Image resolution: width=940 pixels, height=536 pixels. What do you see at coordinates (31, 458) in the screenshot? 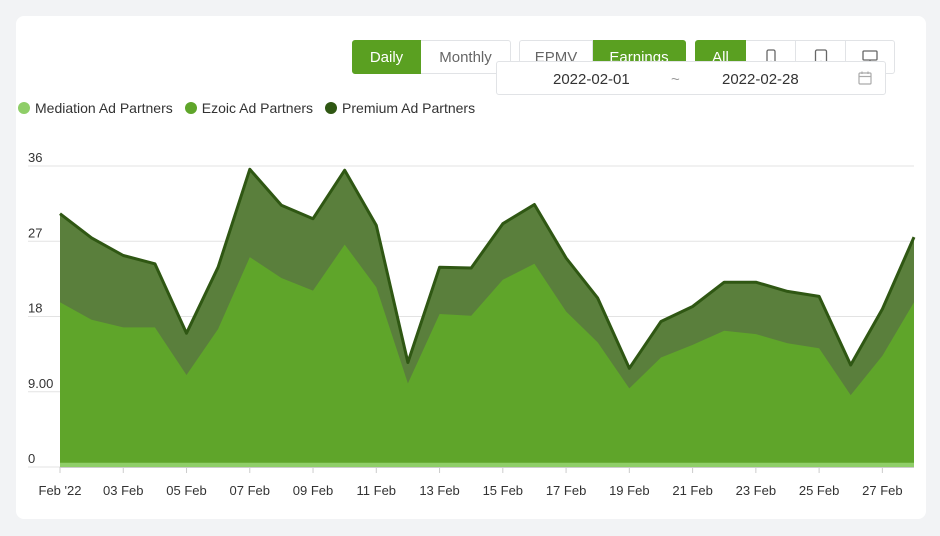
I see `y-tick-label: 0` at bounding box center [31, 458].